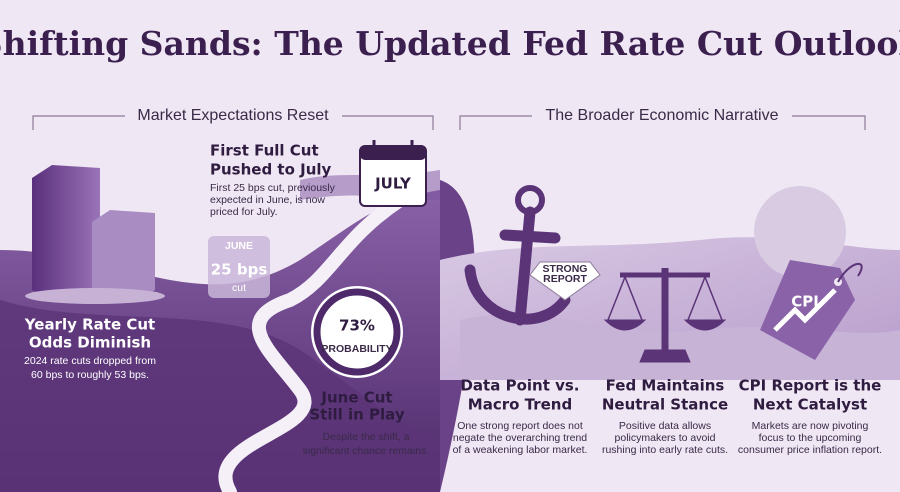 The image size is (900, 492). Describe the element at coordinates (356, 398) in the screenshot. I see `card-title: June Cut` at that location.